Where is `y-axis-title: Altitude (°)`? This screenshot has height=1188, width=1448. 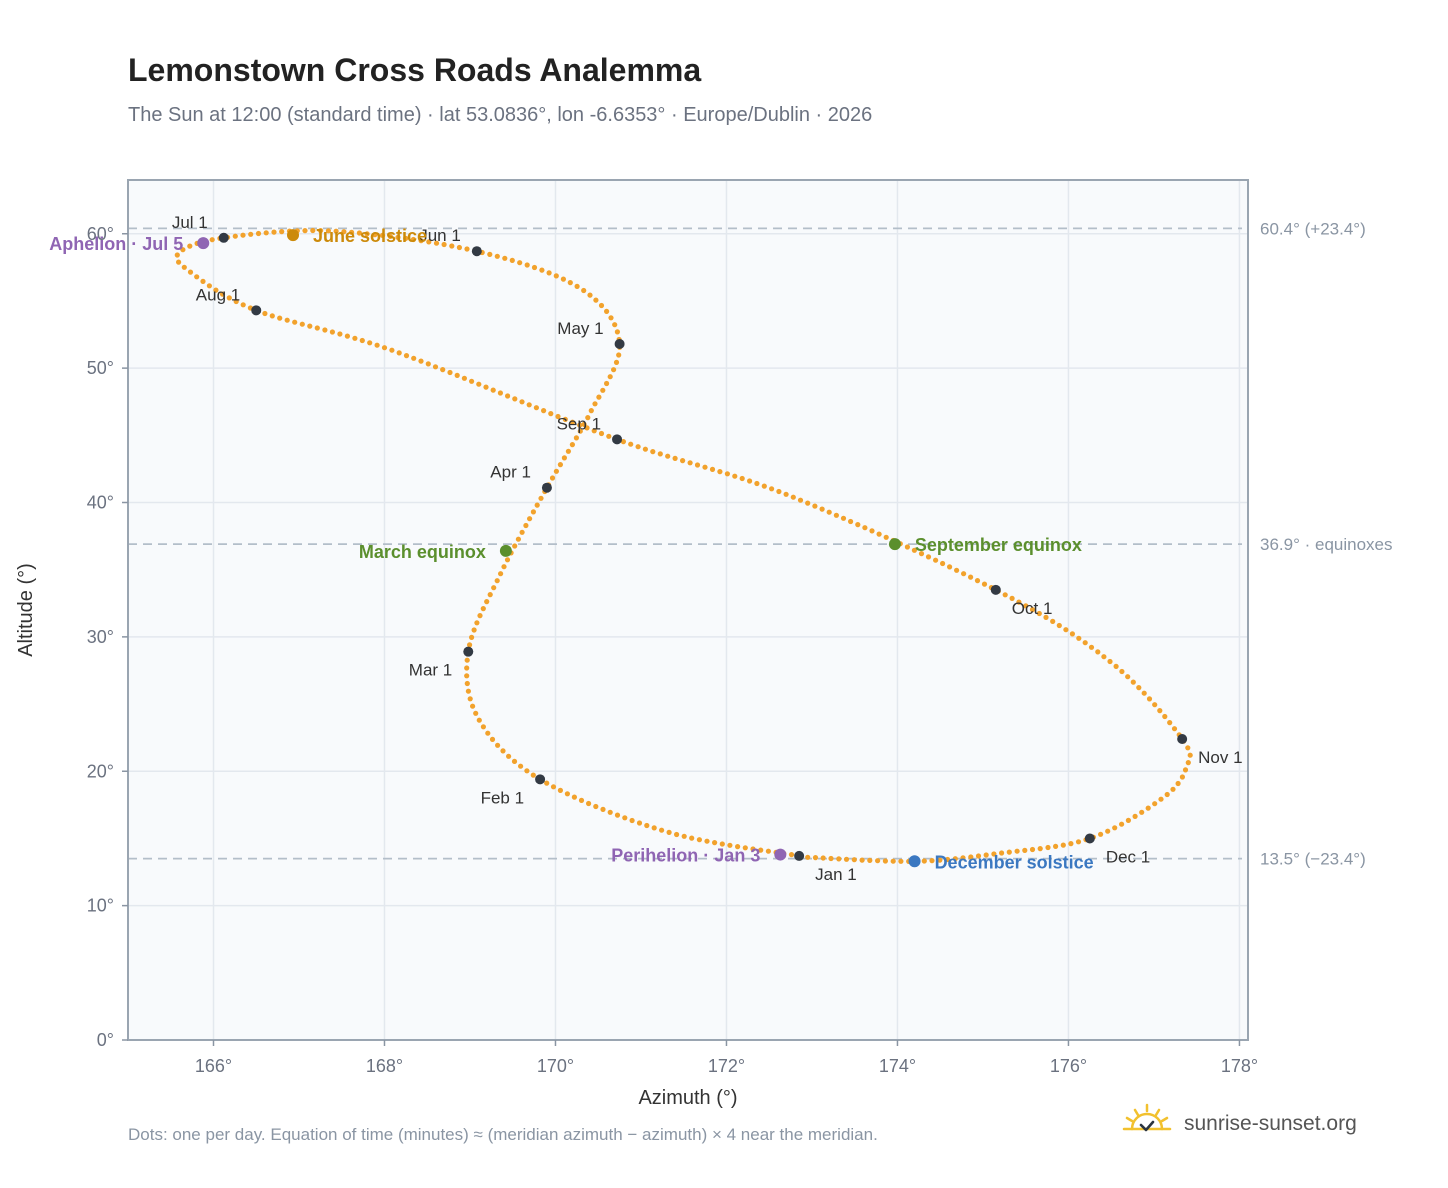 y-axis-title: Altitude (°) is located at coordinates (26, 610).